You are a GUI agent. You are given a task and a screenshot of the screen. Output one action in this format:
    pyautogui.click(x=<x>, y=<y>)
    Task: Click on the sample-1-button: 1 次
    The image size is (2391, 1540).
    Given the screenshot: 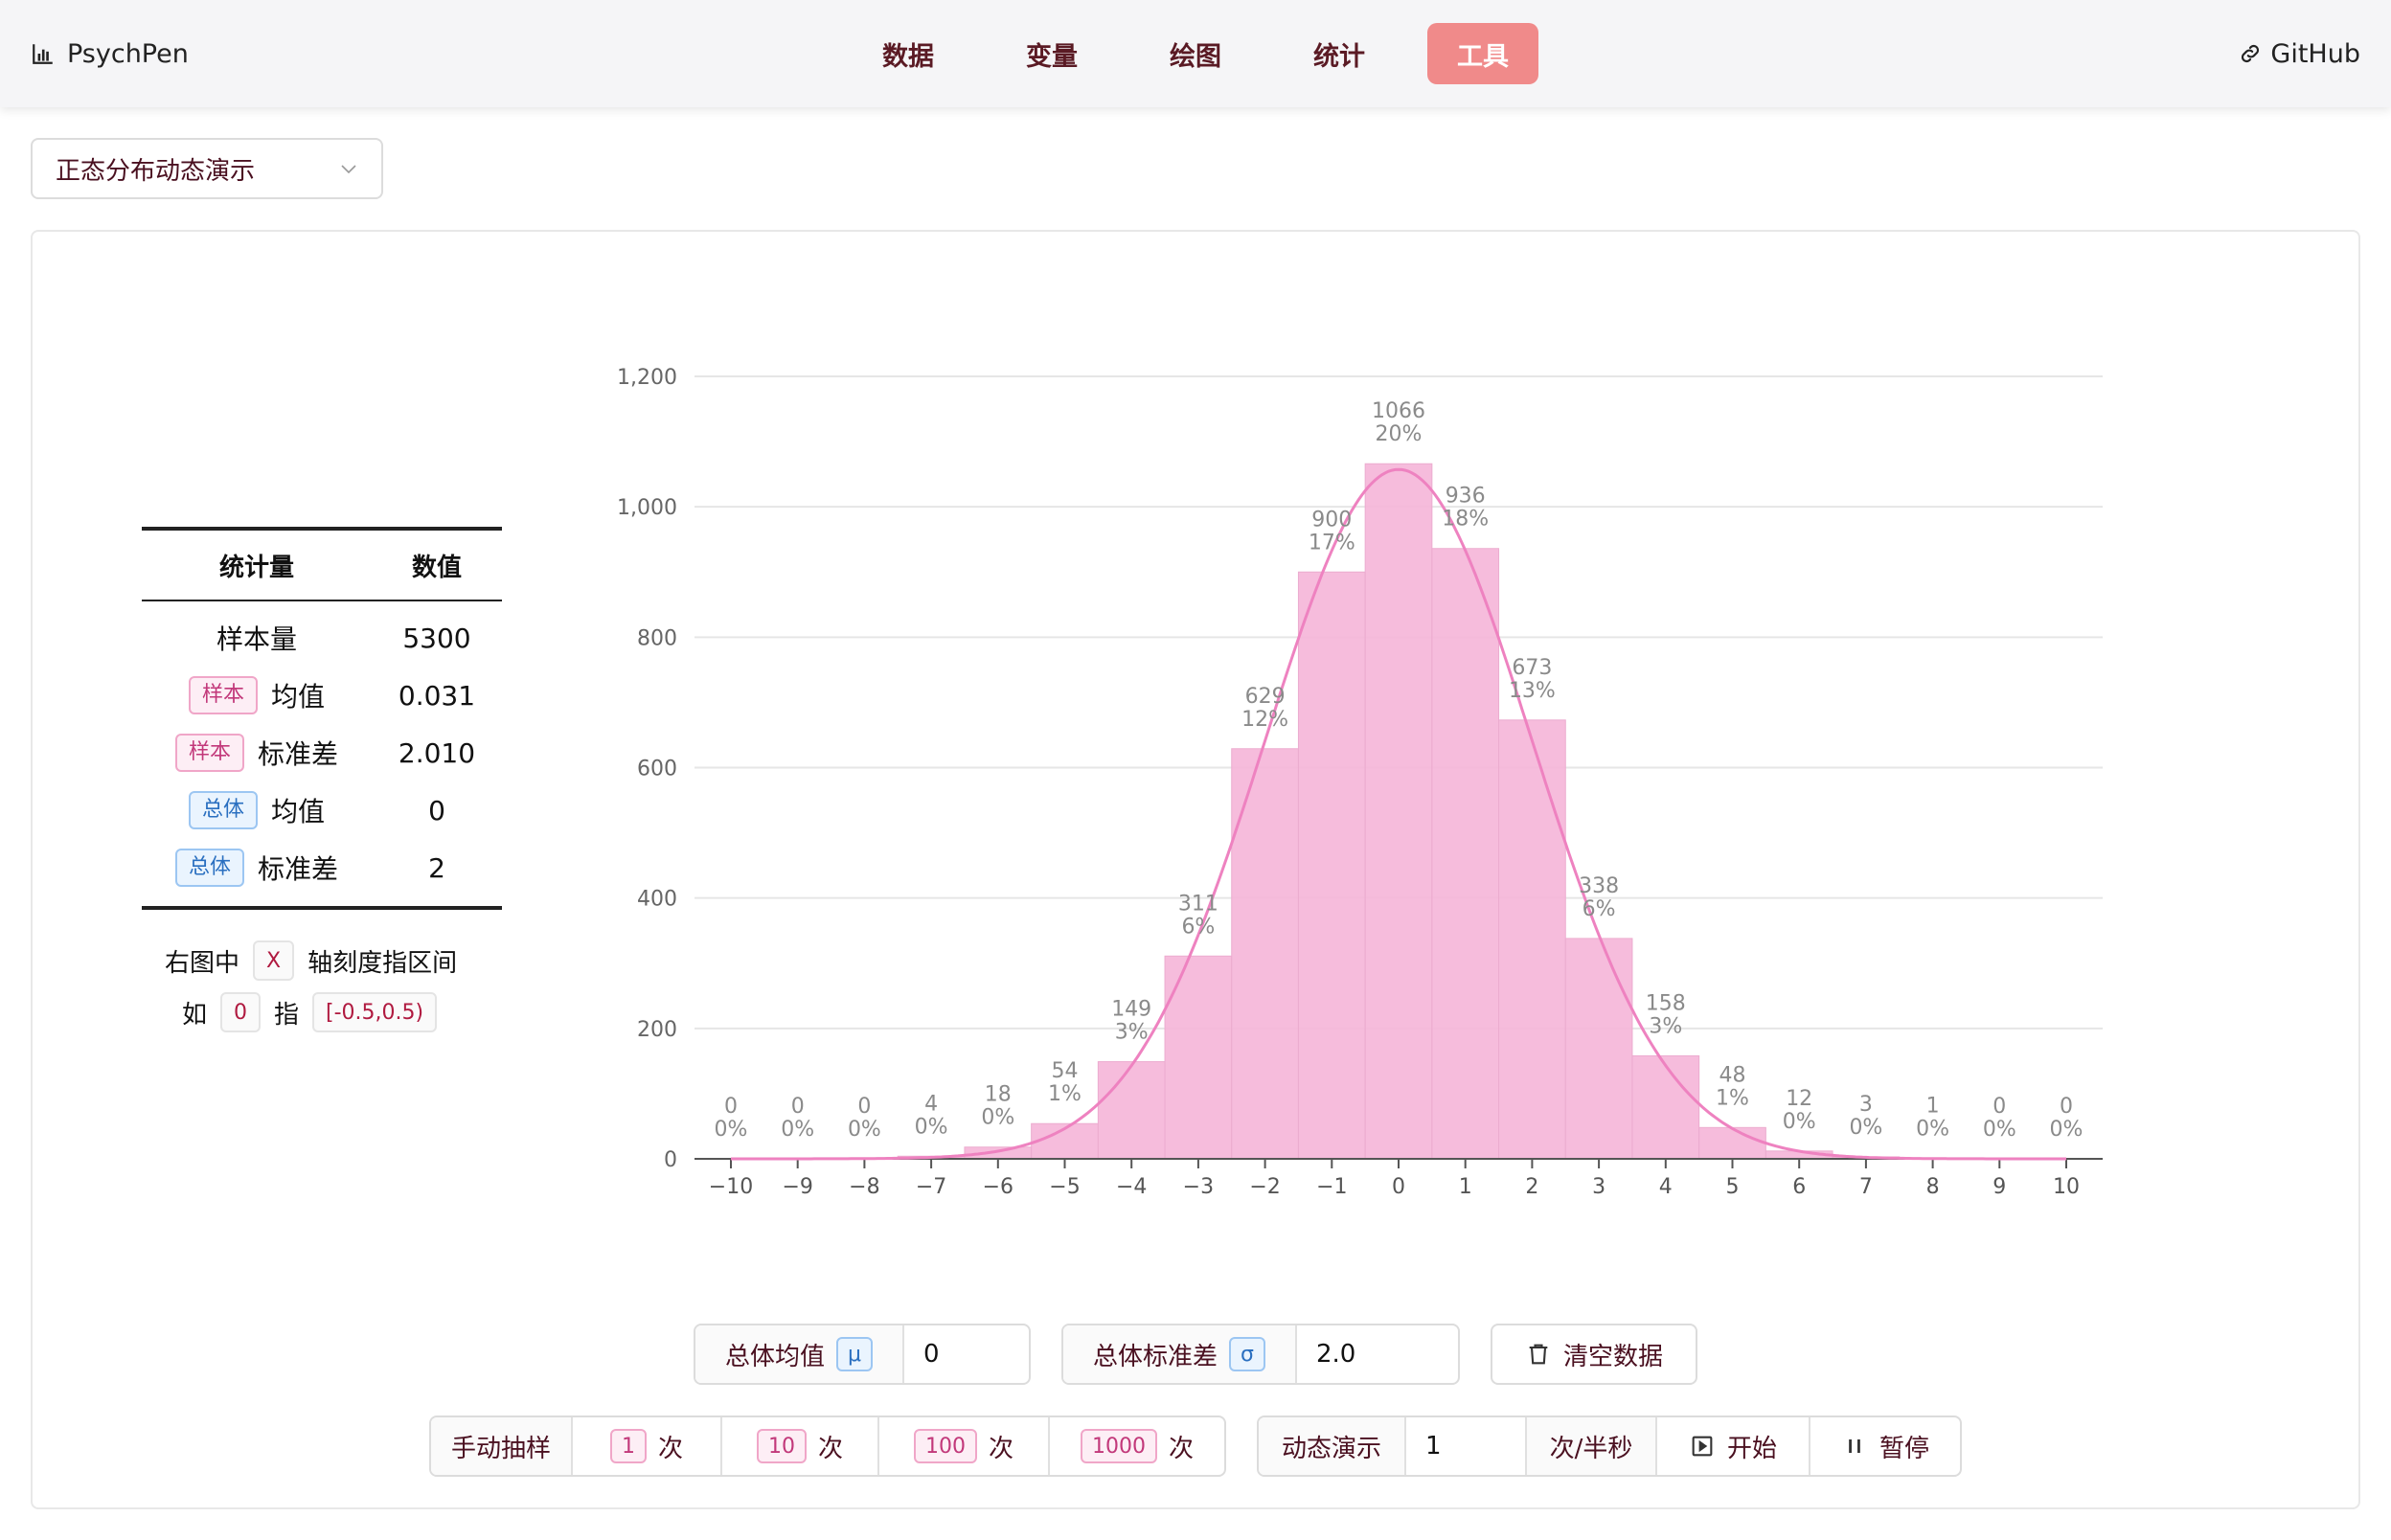 What is the action you would take?
    pyautogui.click(x=647, y=1446)
    